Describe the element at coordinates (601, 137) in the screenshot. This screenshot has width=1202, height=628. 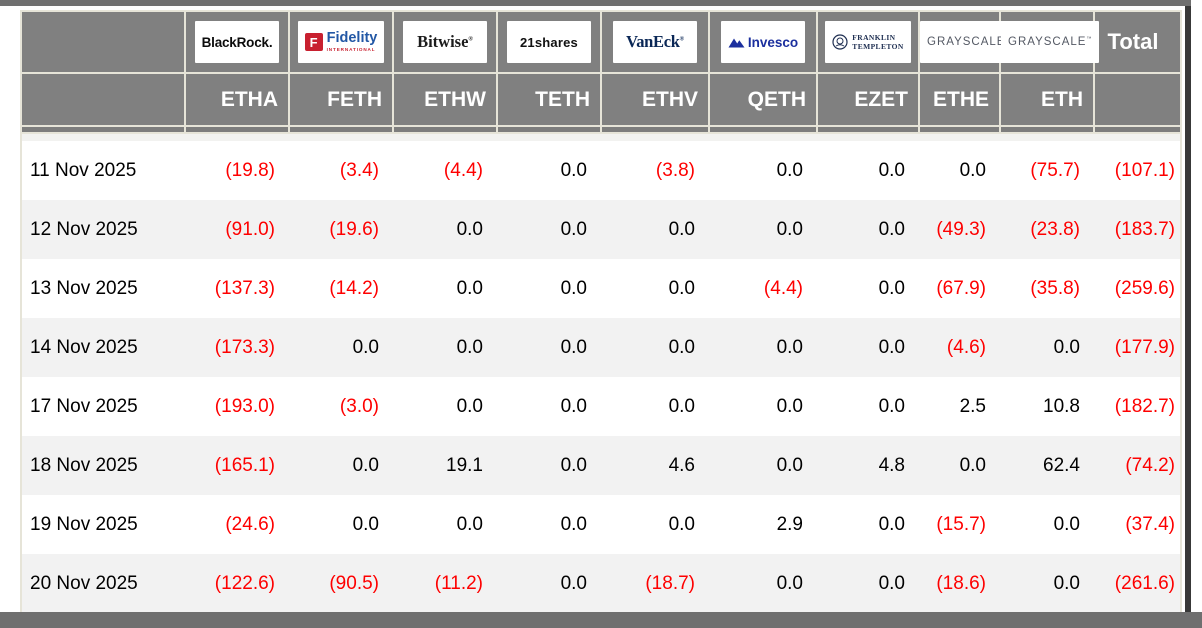
I see `header-gap` at that location.